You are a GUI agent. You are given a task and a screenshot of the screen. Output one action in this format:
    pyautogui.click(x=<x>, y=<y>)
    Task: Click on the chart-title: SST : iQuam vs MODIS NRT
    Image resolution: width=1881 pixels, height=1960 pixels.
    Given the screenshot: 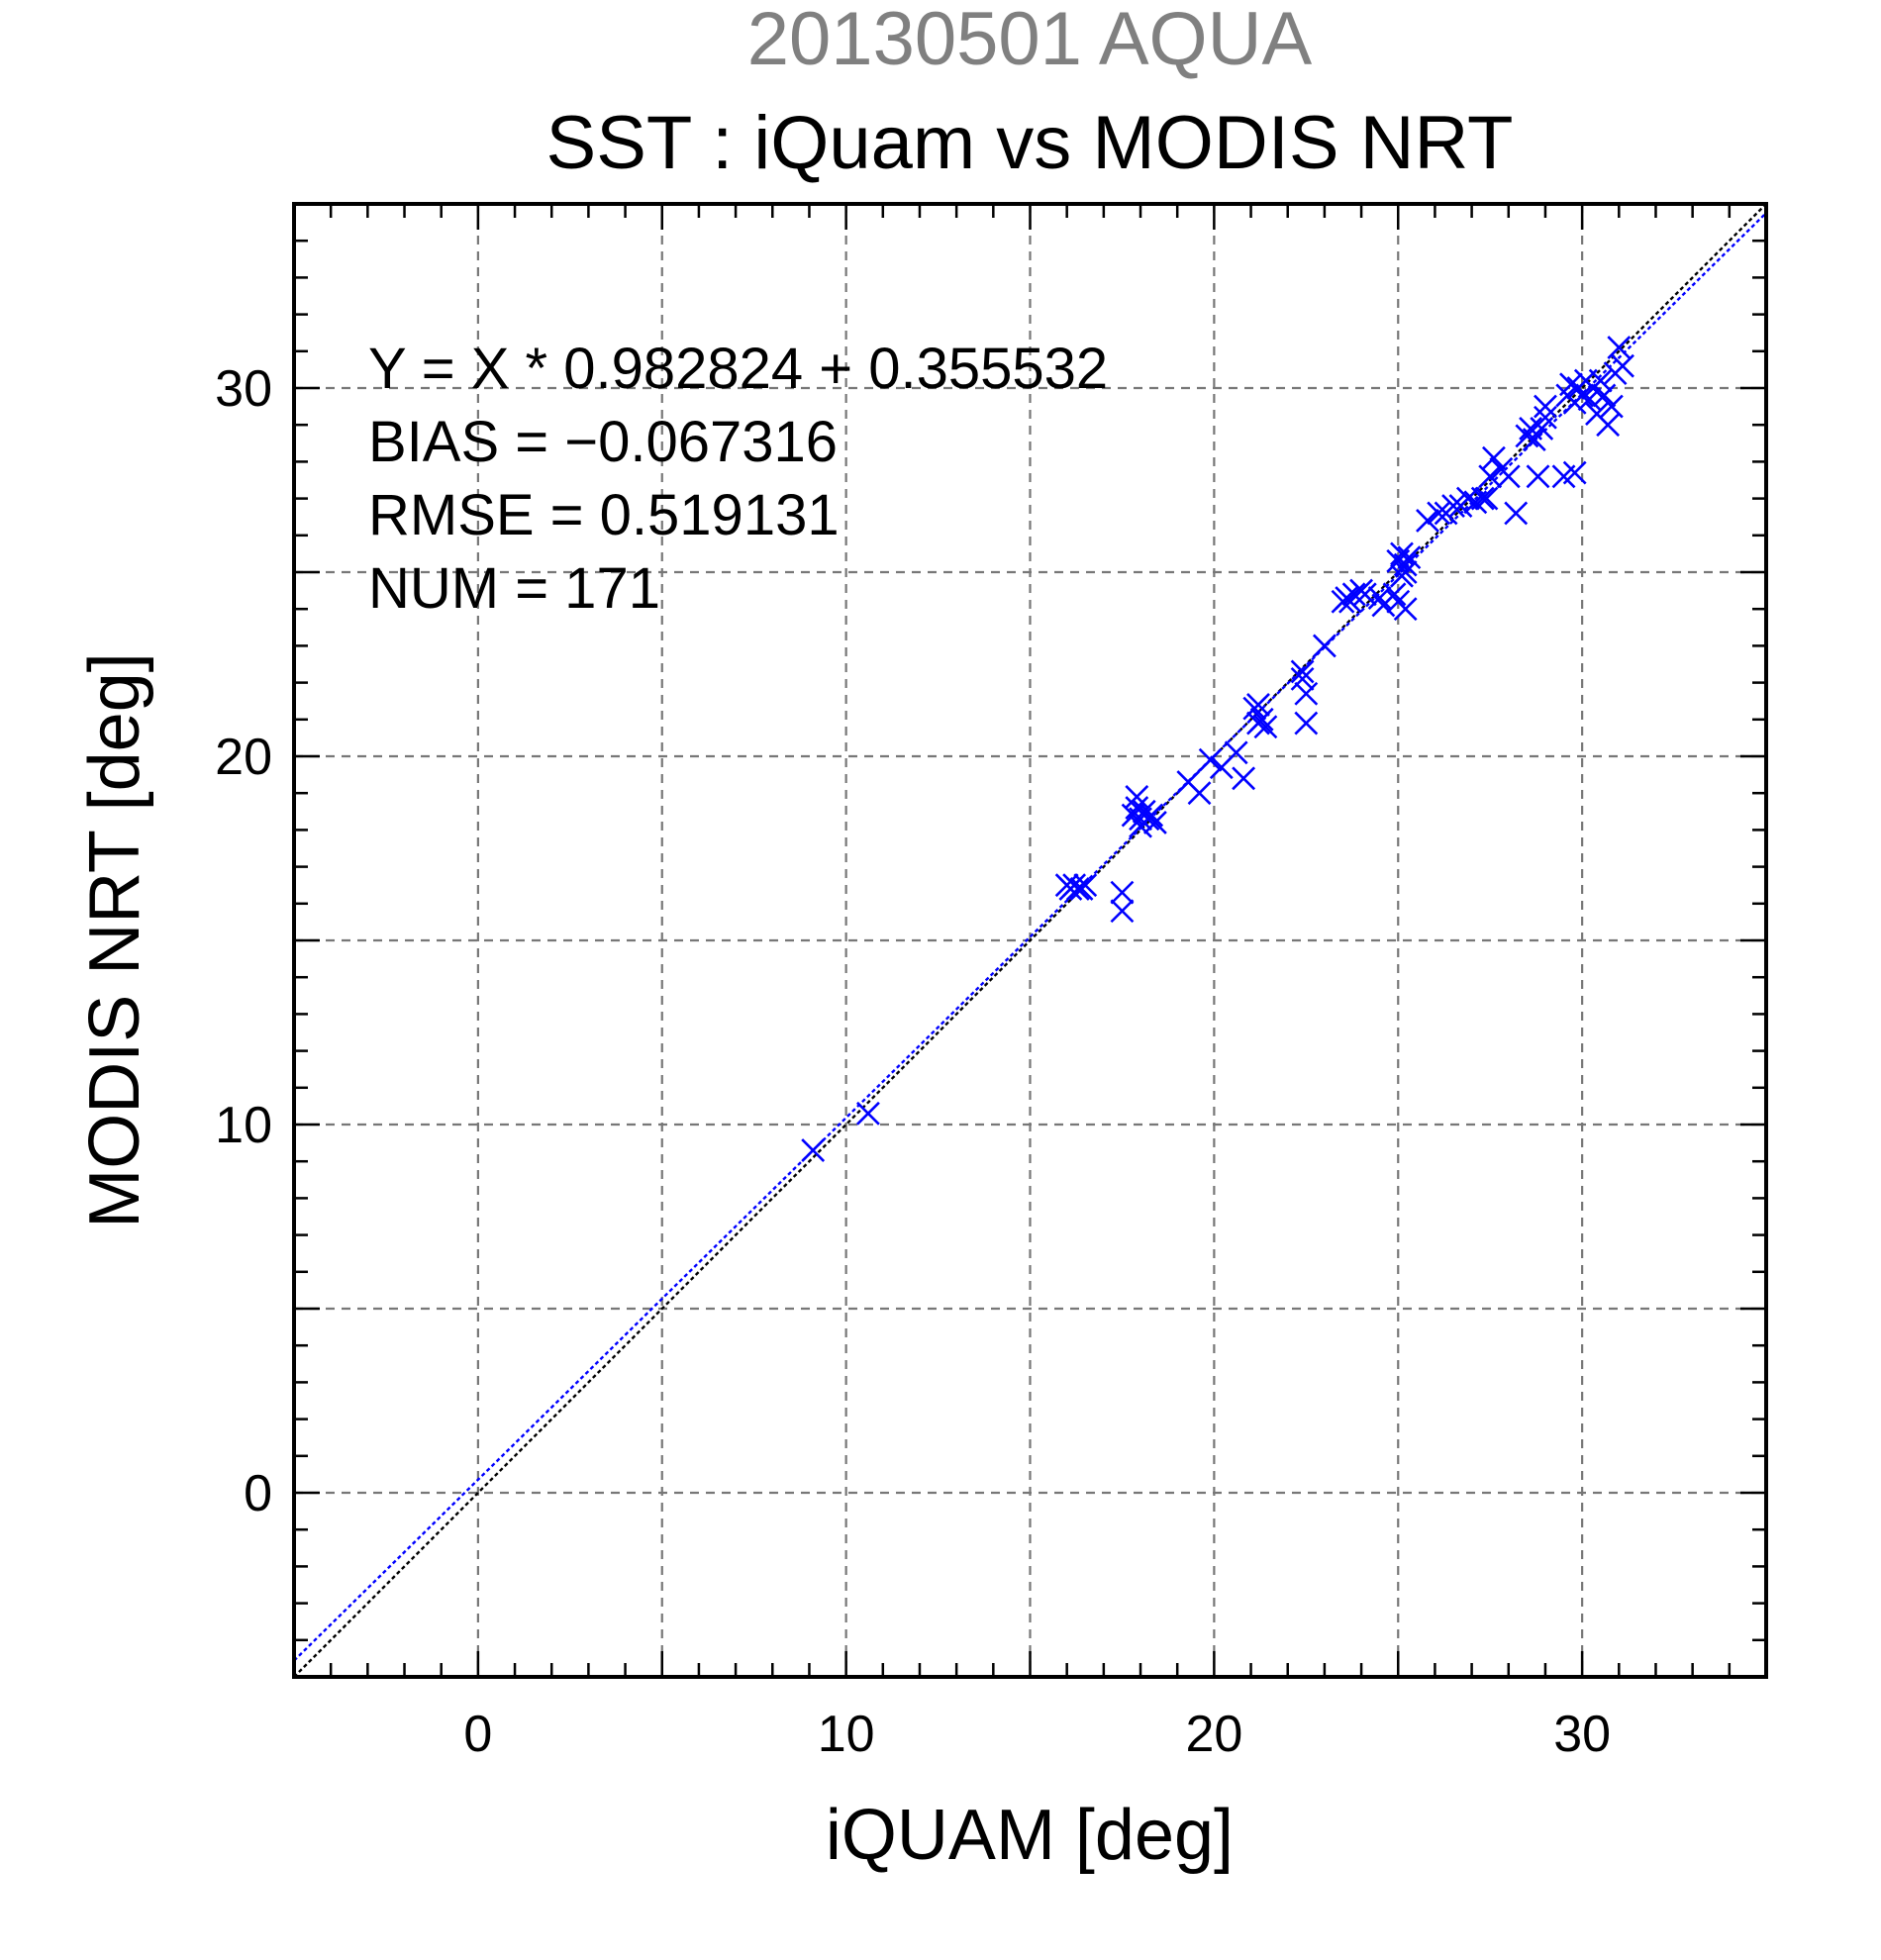 What is the action you would take?
    pyautogui.click(x=1030, y=143)
    